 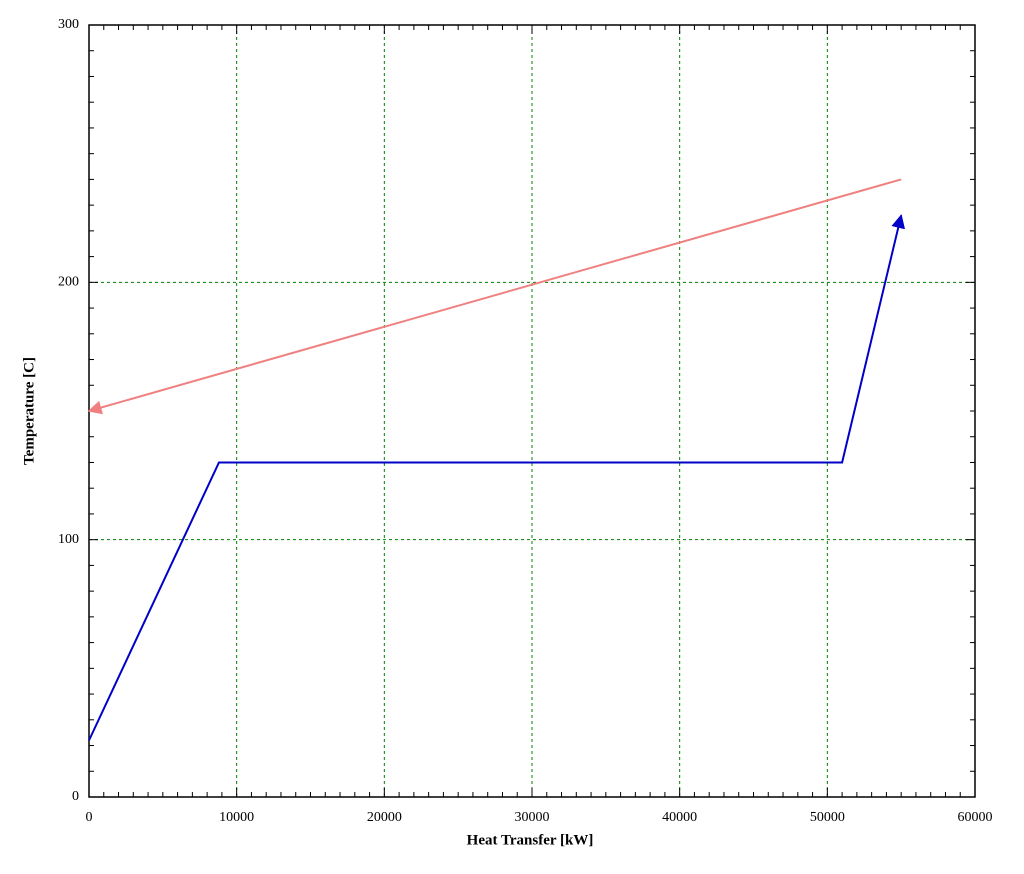 What do you see at coordinates (68, 282) in the screenshot?
I see `y-tick-label: 200` at bounding box center [68, 282].